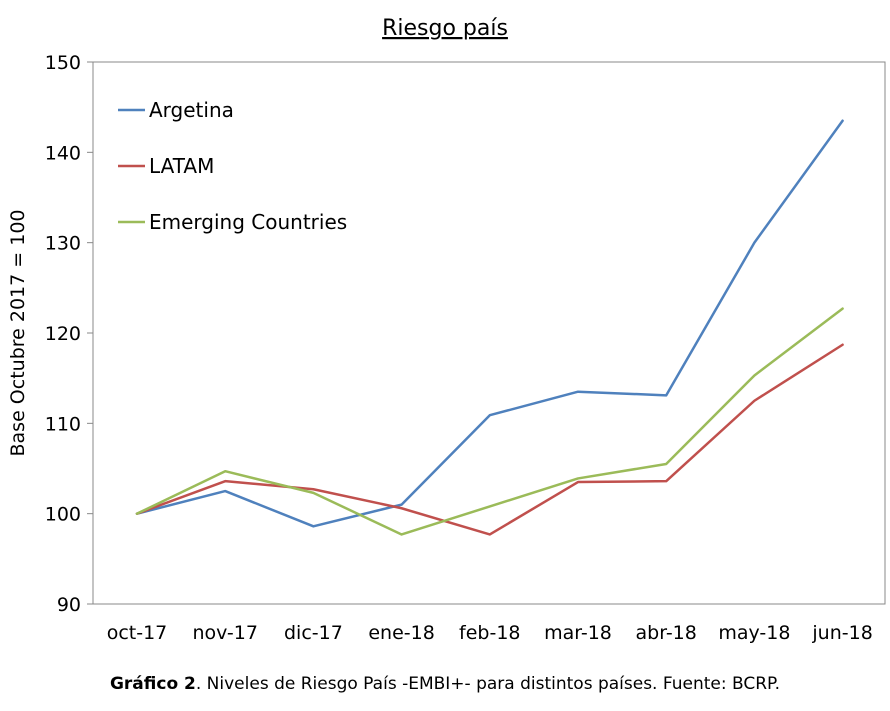  I want to click on legend-label-2: LATAM, so click(181, 166).